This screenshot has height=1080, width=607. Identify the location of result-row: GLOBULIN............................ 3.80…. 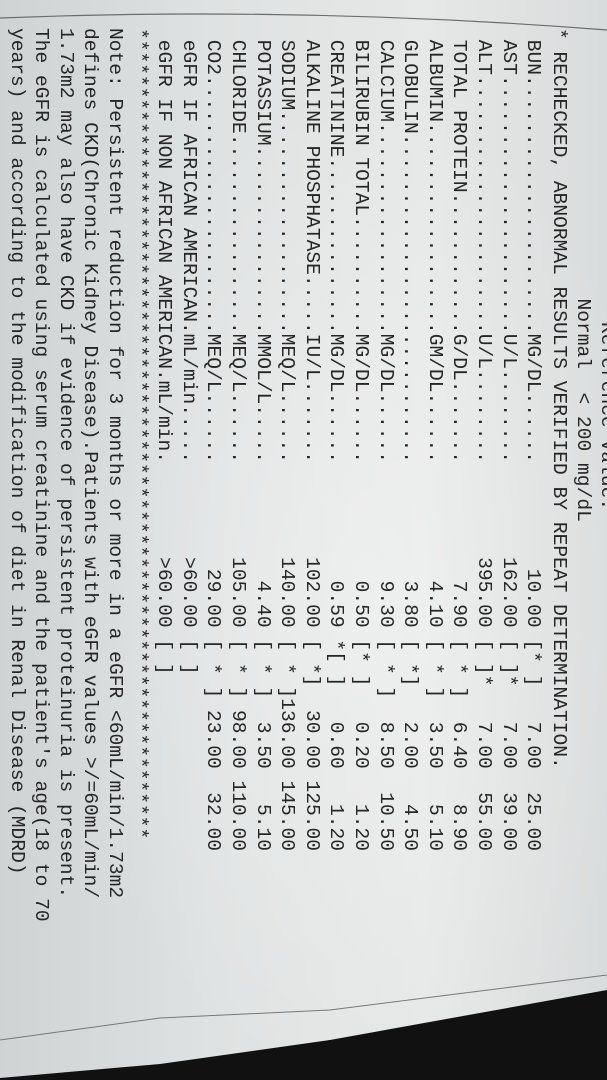
(410, 553).